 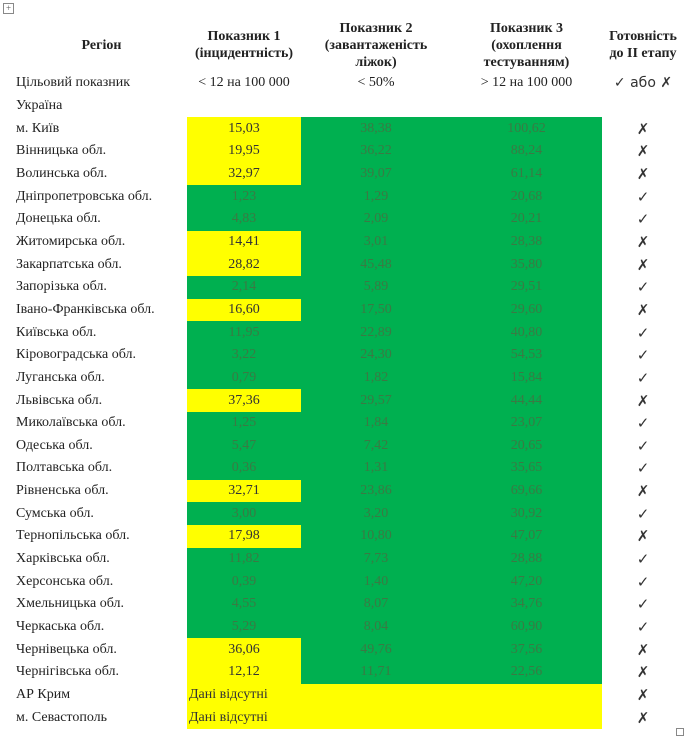 I want to click on testing-coverage-value: 30,92, so click(x=526, y=514).